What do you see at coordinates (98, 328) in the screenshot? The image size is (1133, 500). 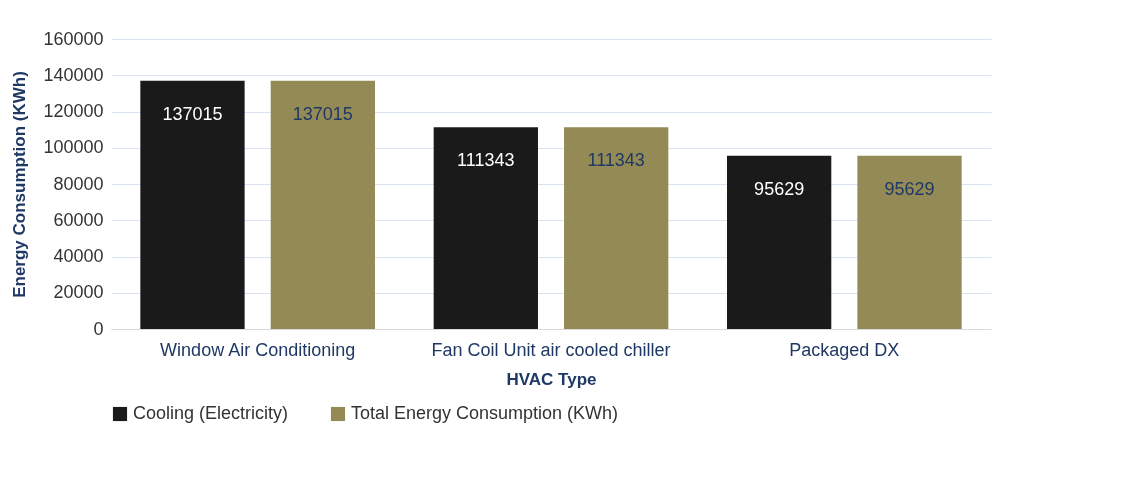 I see `y-tick-label: 0` at bounding box center [98, 328].